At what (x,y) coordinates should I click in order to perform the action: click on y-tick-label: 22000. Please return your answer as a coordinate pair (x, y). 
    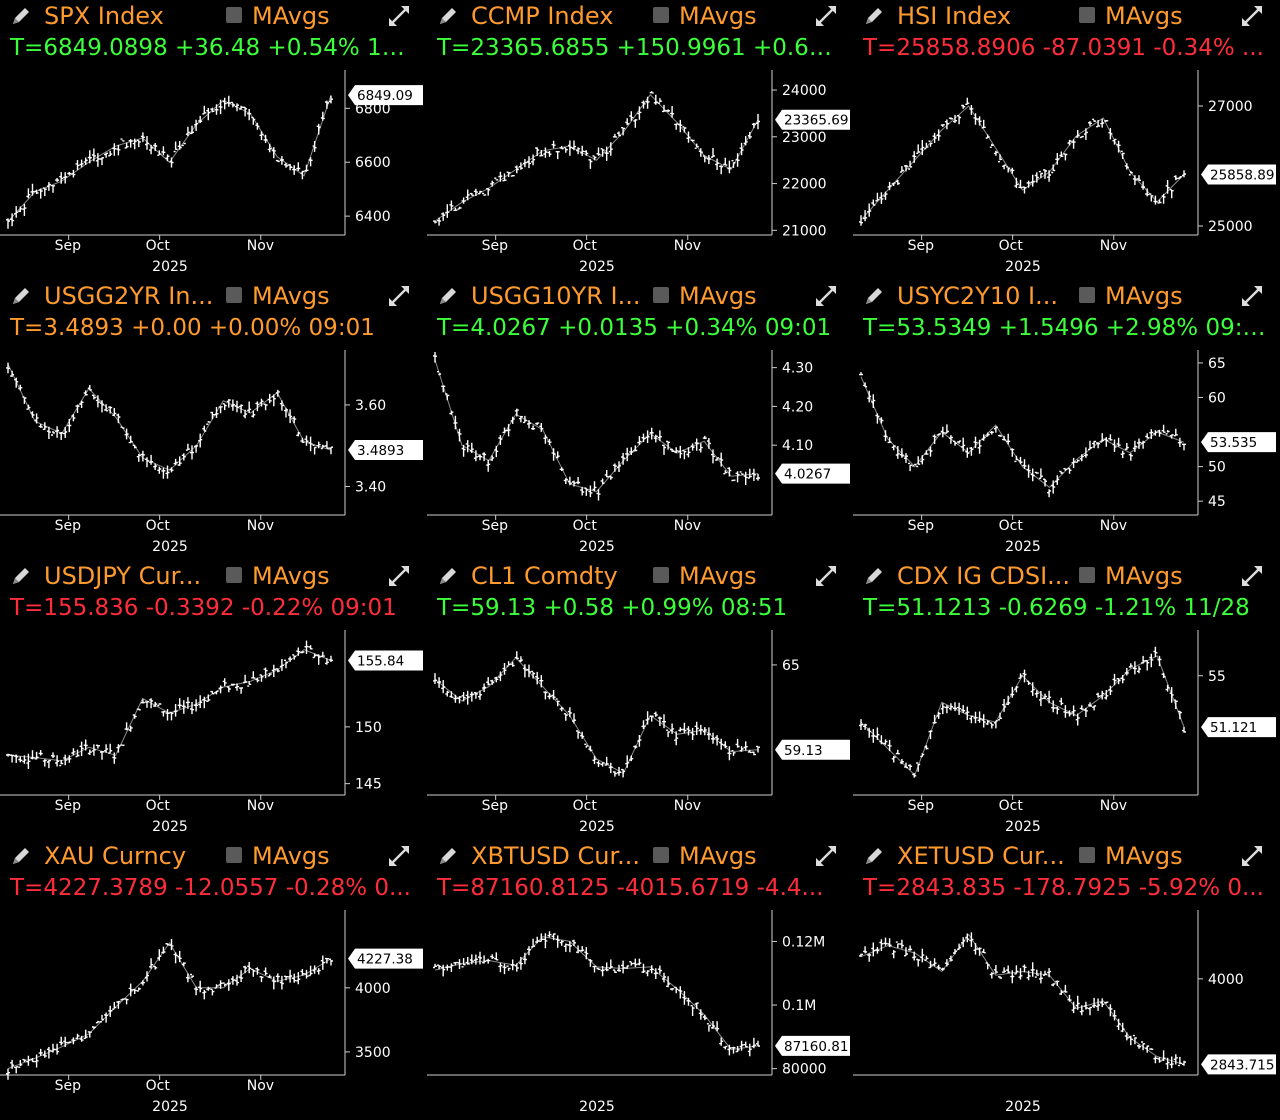
    Looking at the image, I should click on (804, 185).